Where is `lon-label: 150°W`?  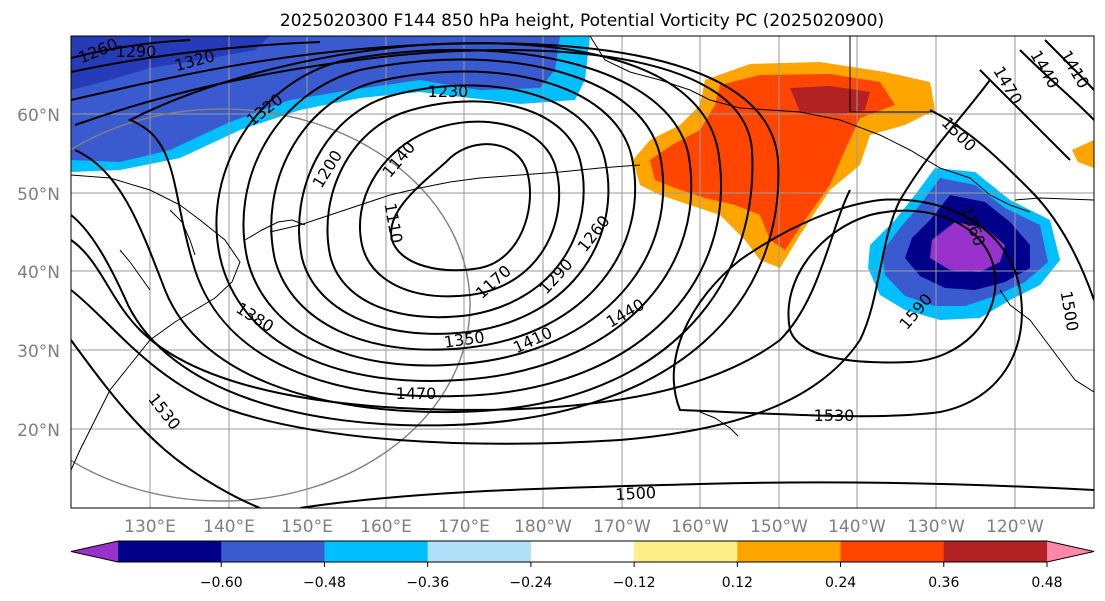
lon-label: 150°W is located at coordinates (779, 527).